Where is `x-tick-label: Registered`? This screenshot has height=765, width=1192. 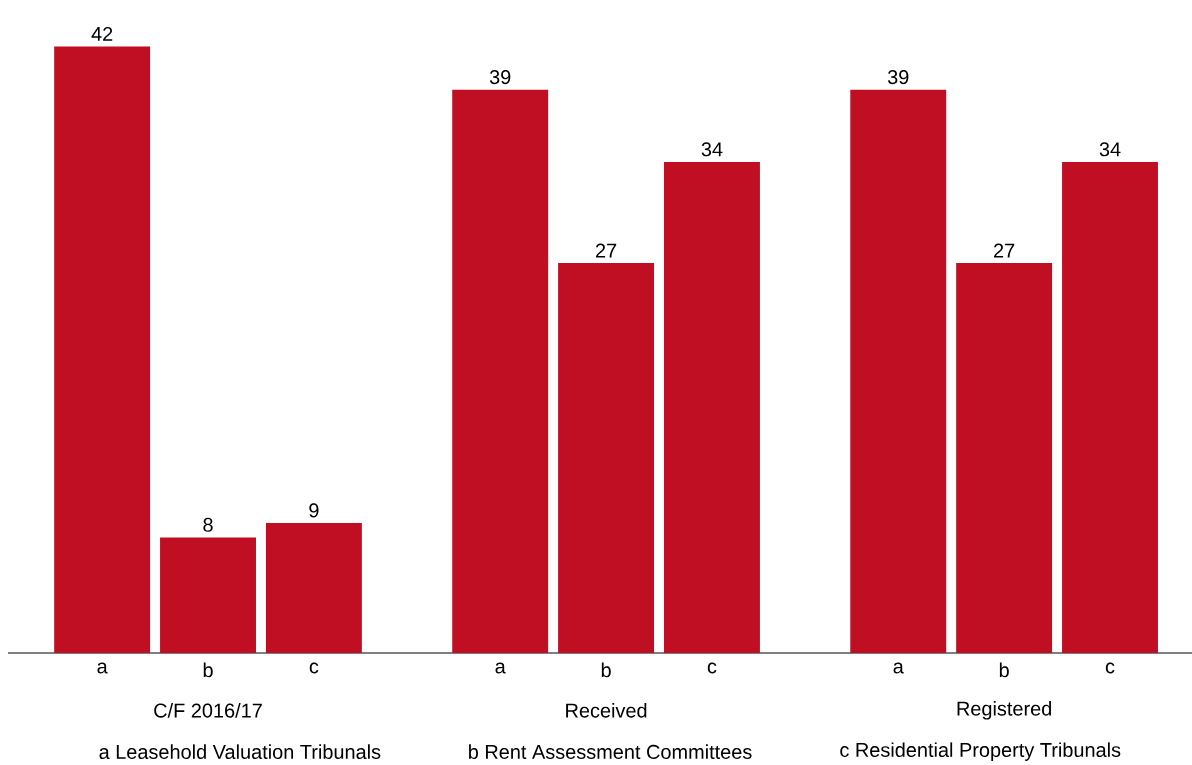 x-tick-label: Registered is located at coordinates (1004, 710).